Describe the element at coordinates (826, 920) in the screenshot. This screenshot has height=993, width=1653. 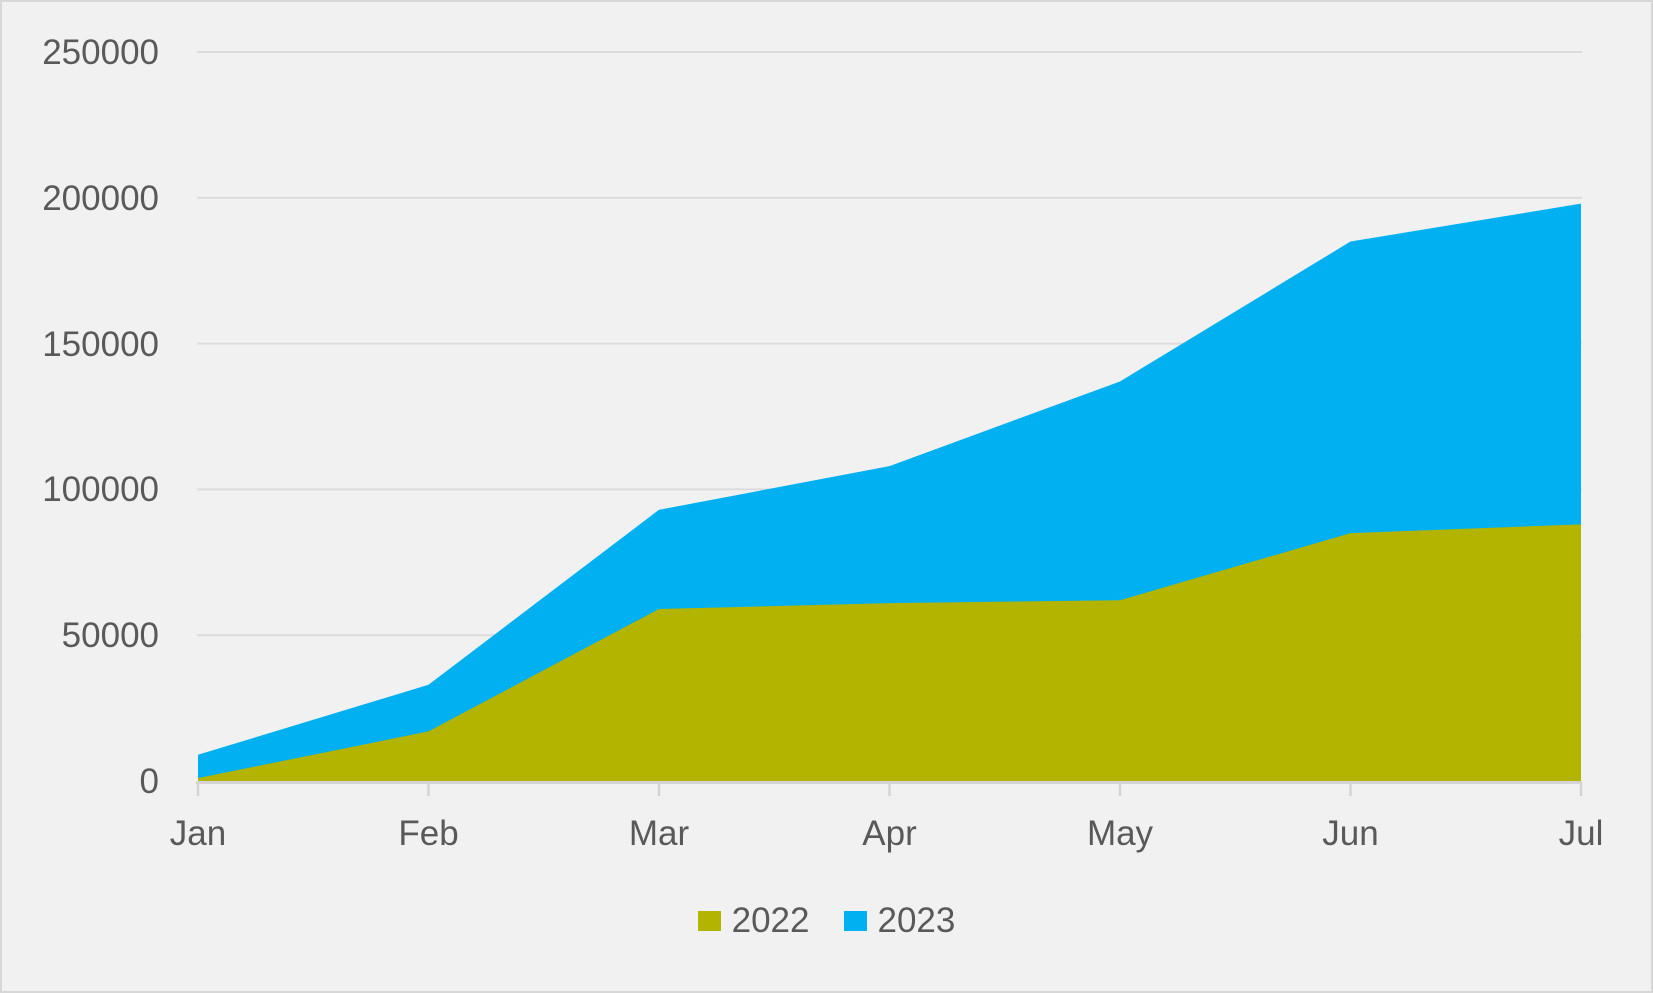
I see `legend: 2022 2023` at that location.